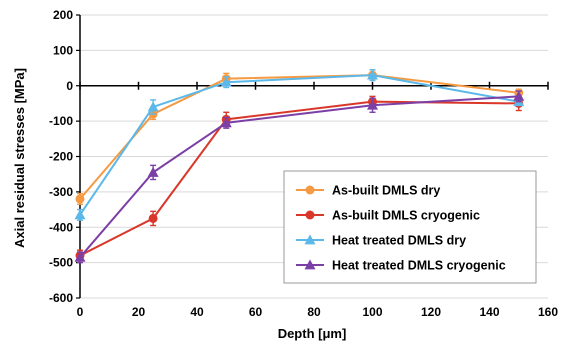 This screenshot has width=564, height=343. What do you see at coordinates (19, 158) in the screenshot?
I see `y-axis-title: Axial residual stresses [MPa]` at bounding box center [19, 158].